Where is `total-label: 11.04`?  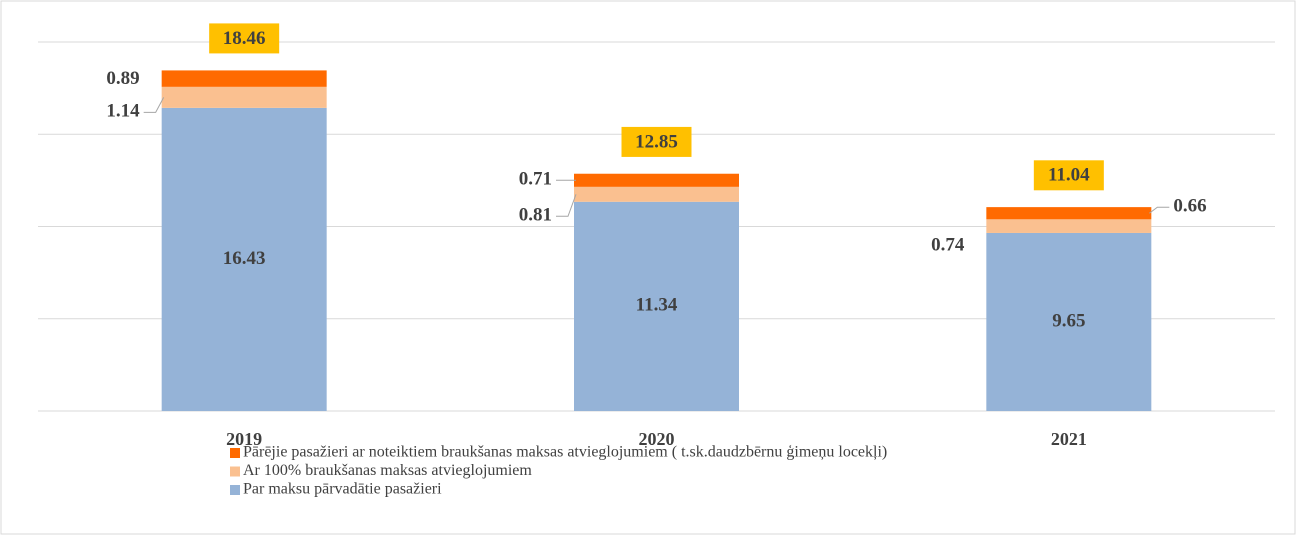
total-label: 11.04 is located at coordinates (1069, 175).